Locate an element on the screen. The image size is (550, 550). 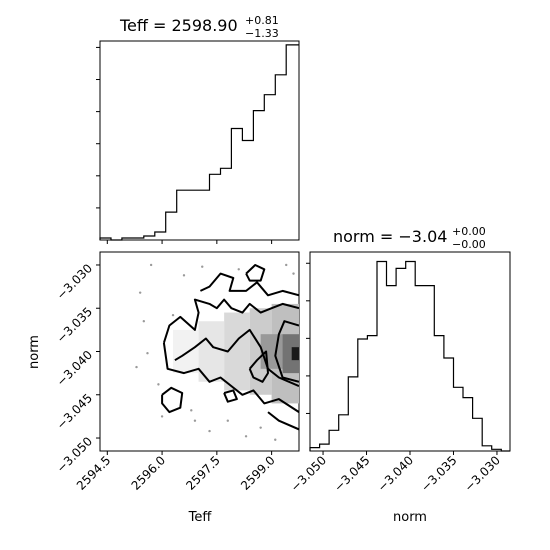
norm-histogram-xtick-label: −3.040 is located at coordinates (395, 473).